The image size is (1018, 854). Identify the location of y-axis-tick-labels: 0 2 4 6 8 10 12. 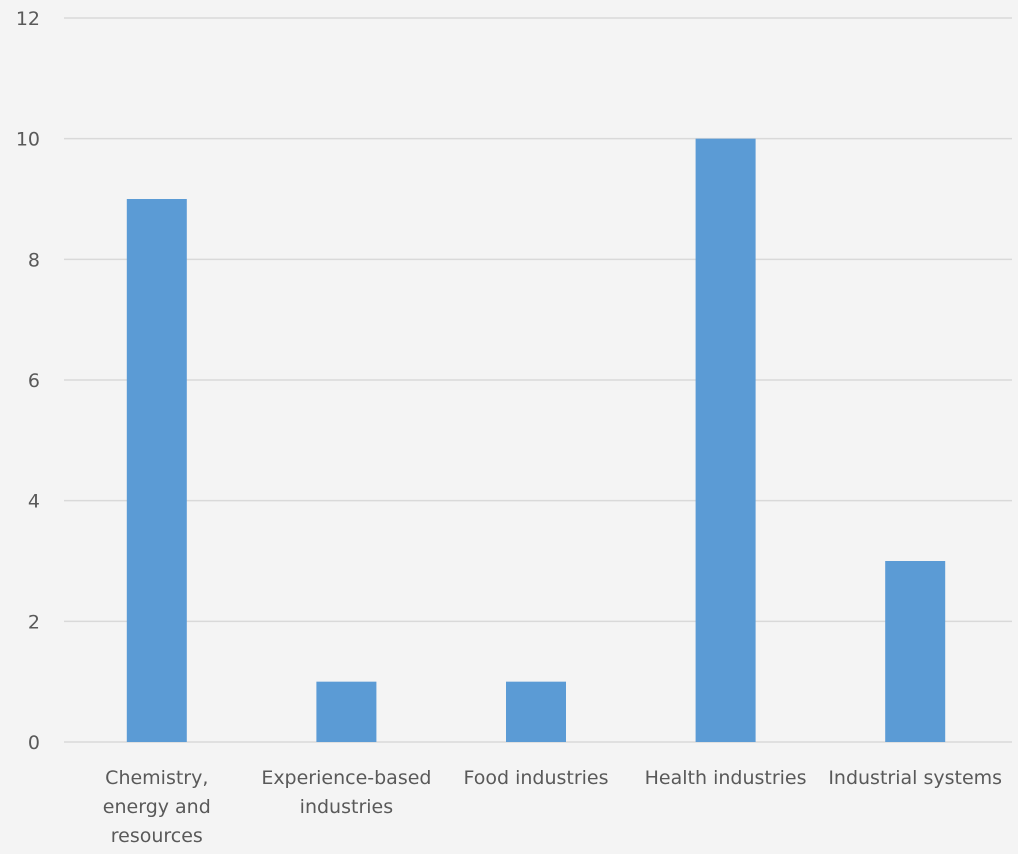
(28, 381).